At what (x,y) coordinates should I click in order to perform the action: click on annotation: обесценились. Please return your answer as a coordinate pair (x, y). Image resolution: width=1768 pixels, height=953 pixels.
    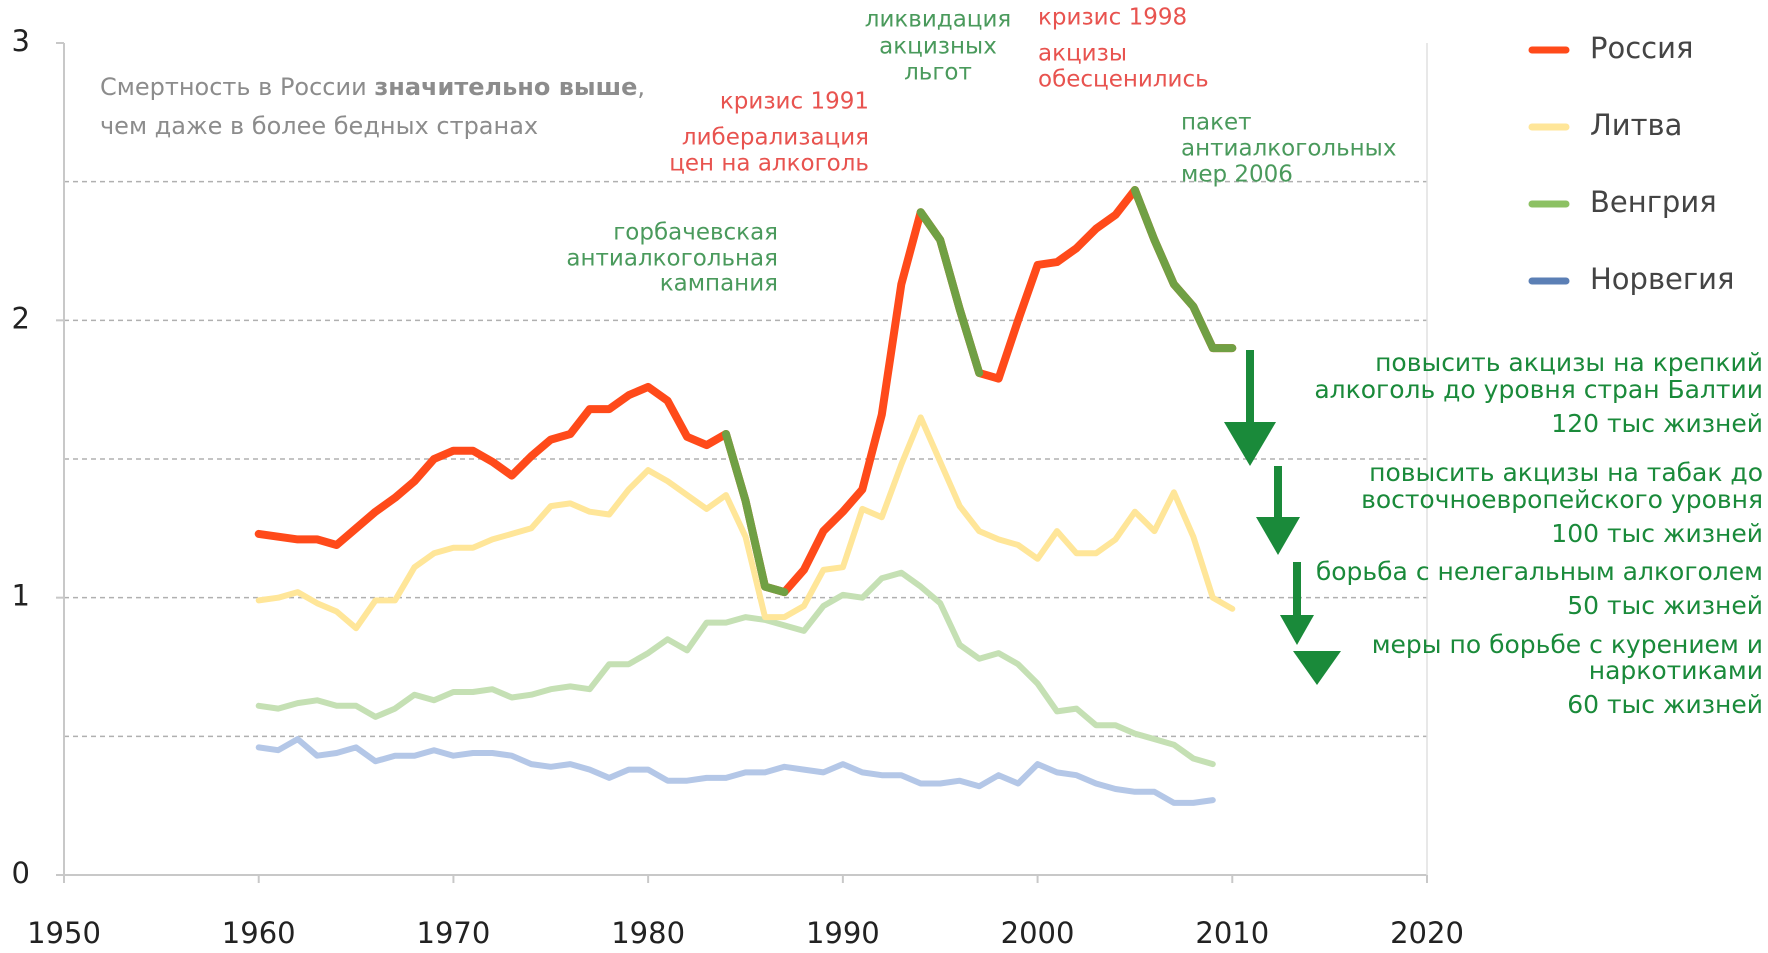
    Looking at the image, I should click on (1123, 80).